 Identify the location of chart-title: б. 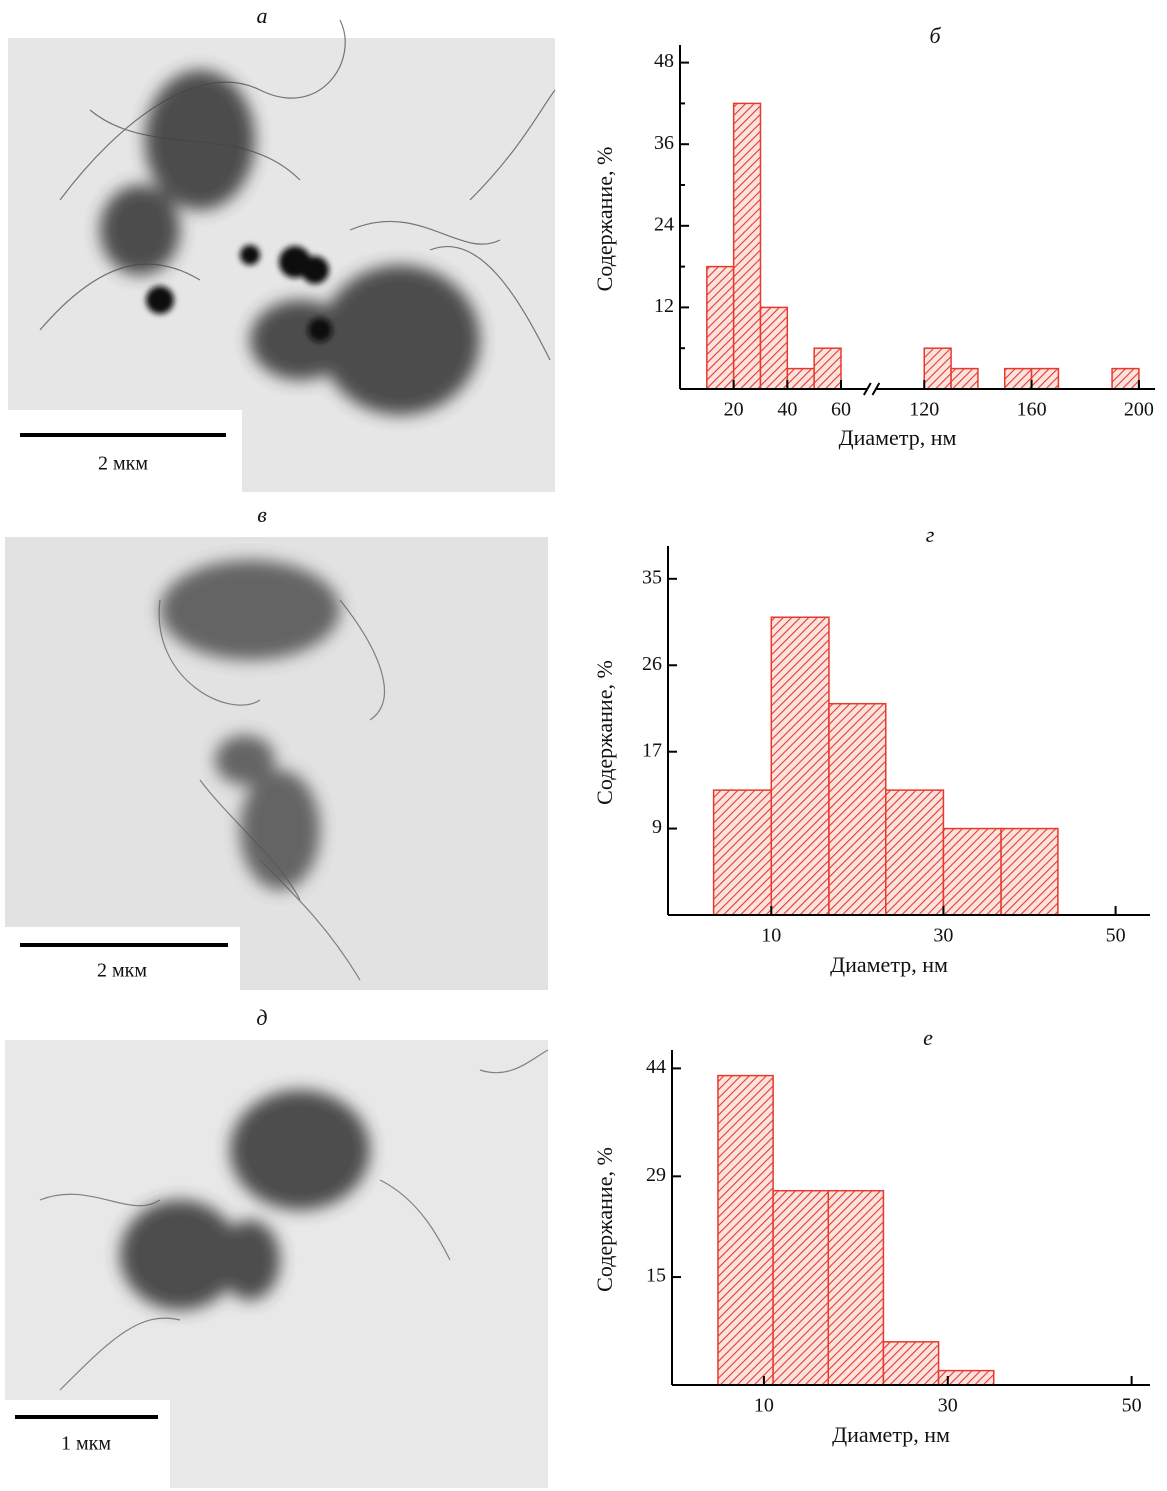
(935, 35).